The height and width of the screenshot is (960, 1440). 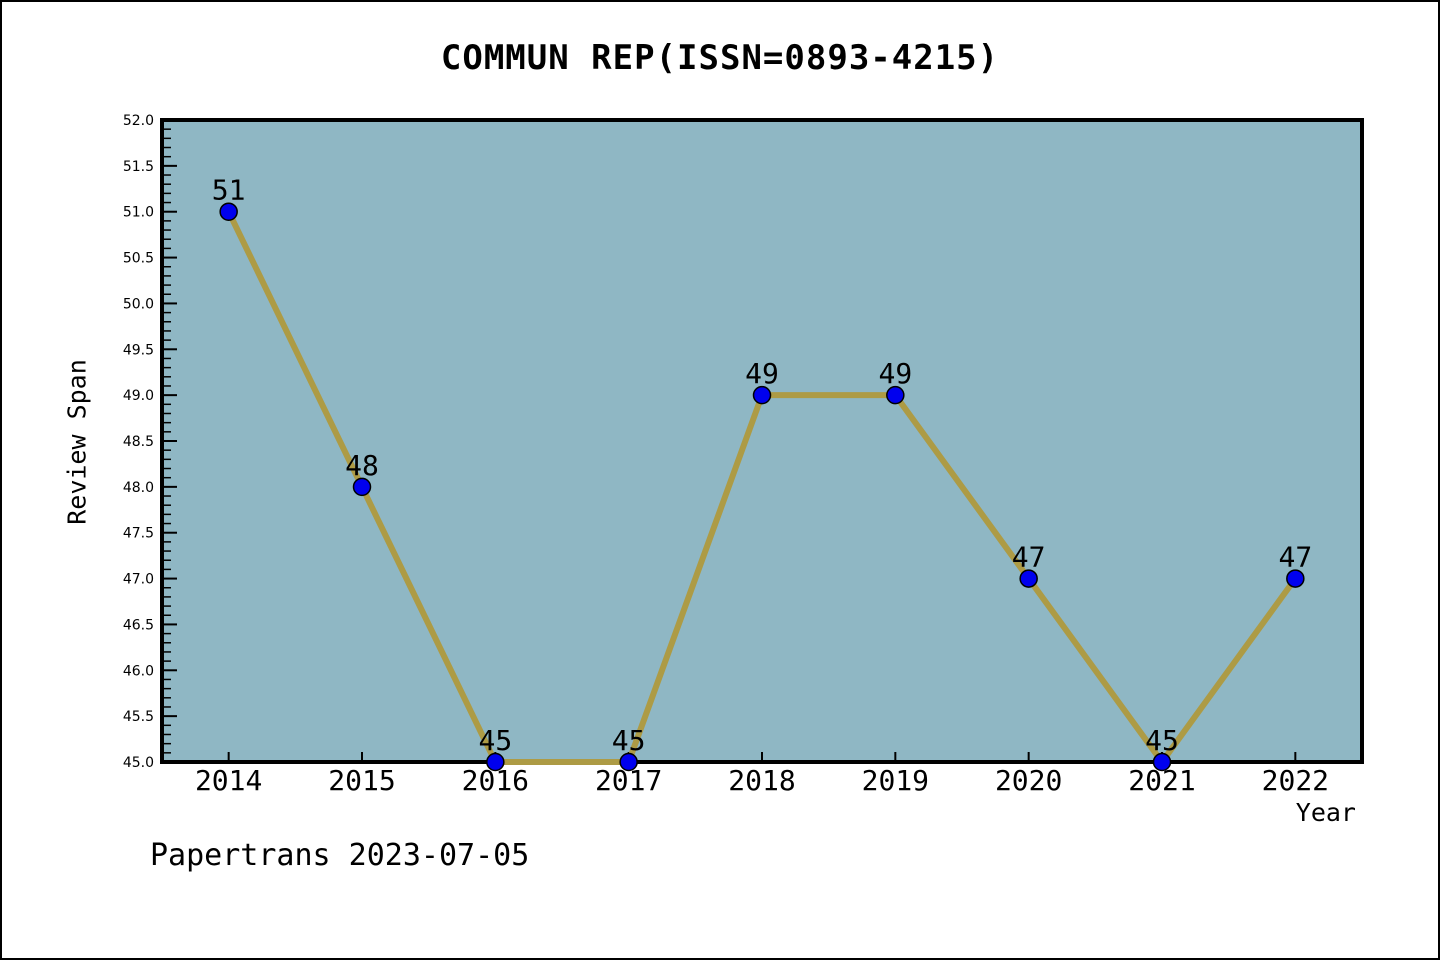 What do you see at coordinates (720, 58) in the screenshot?
I see `chart-title: COMMUN REP(ISSN=0893-4215)` at bounding box center [720, 58].